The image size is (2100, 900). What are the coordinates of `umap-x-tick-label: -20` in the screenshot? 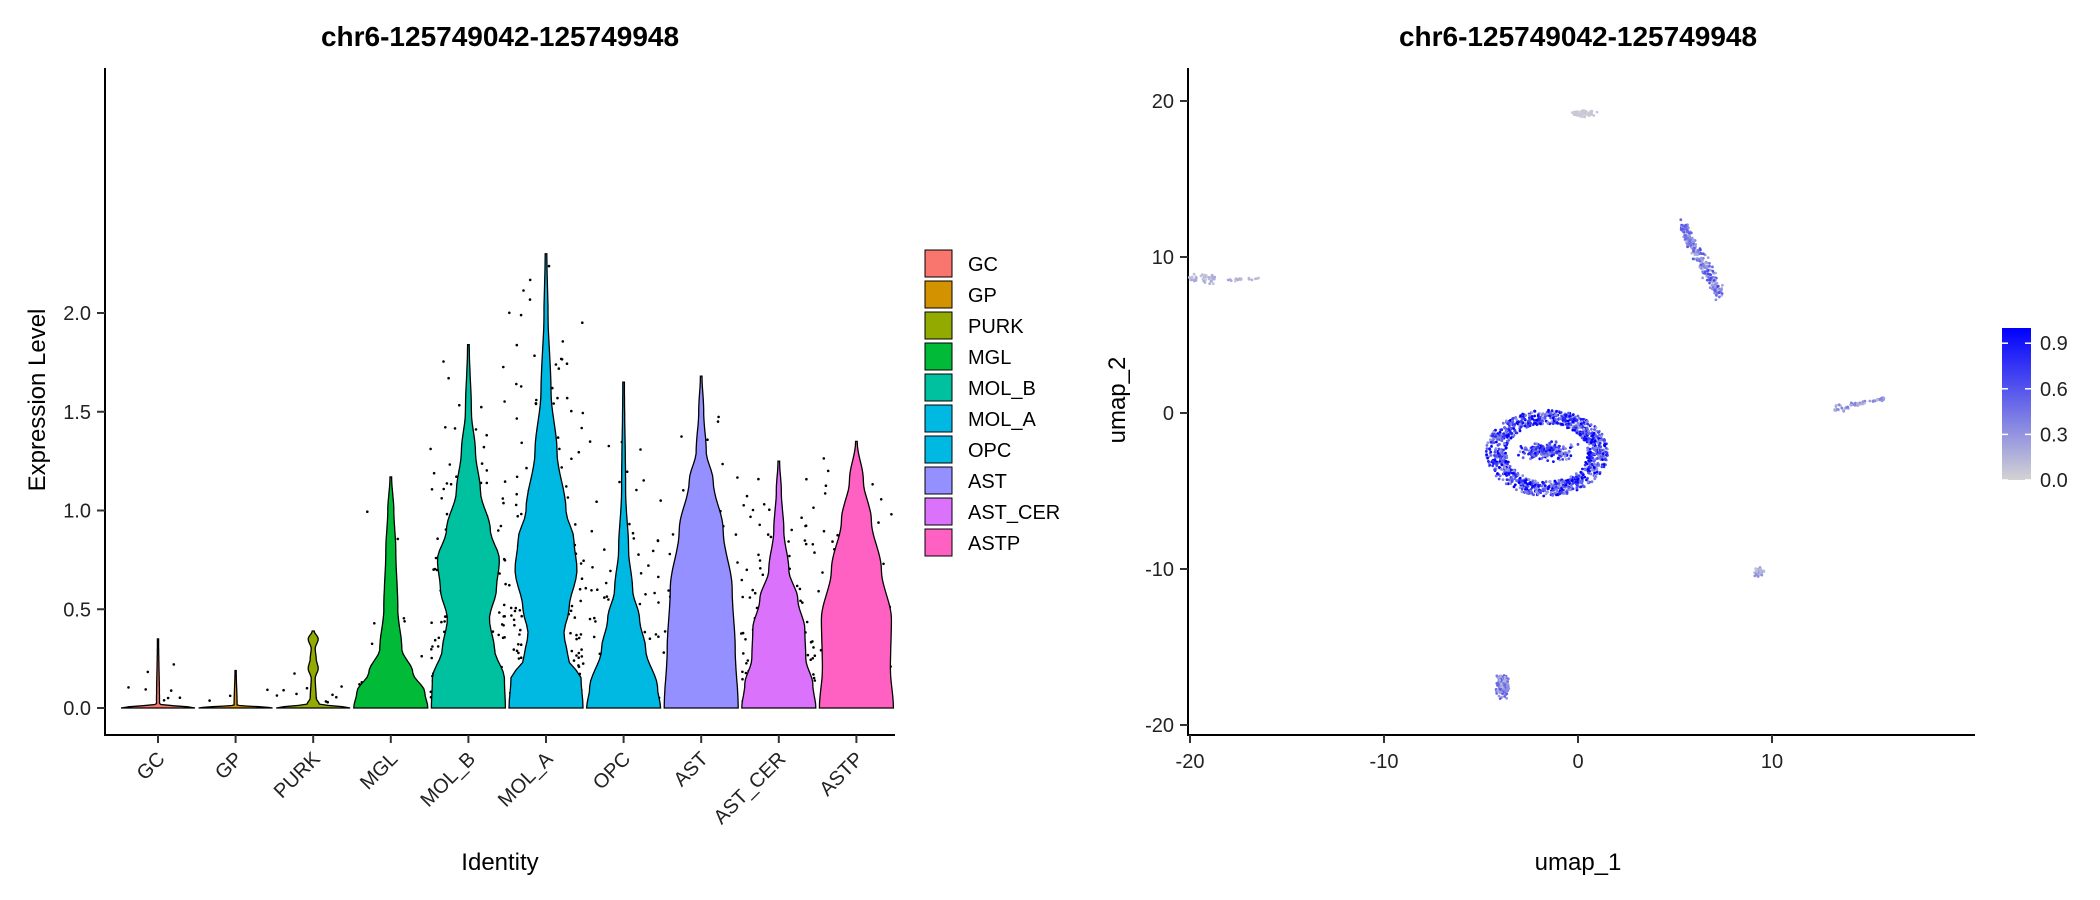 It's located at (1190, 762).